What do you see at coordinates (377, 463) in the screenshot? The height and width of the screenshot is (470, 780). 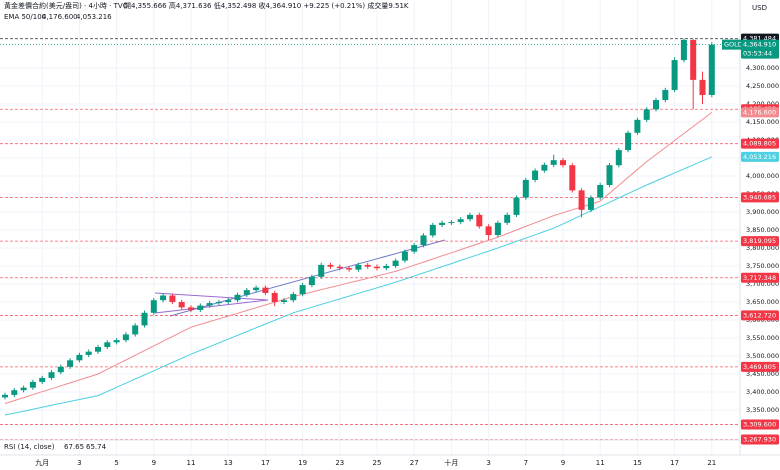 I see `x-tick-label: 25` at bounding box center [377, 463].